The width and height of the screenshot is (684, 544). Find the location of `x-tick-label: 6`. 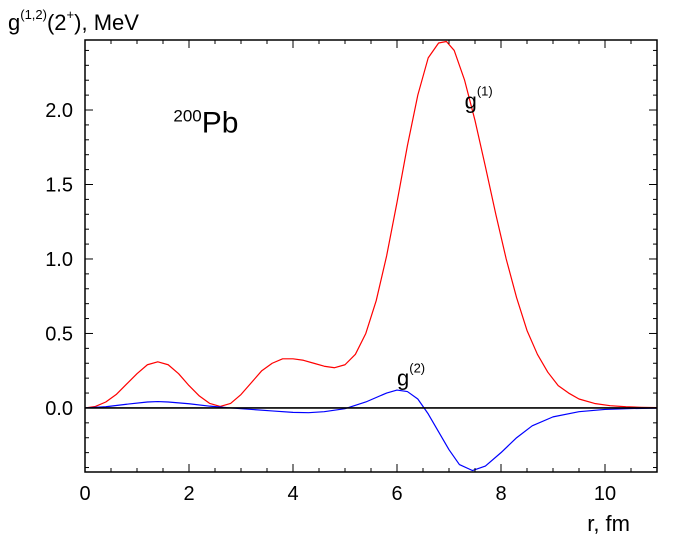

x-tick-label: 6 is located at coordinates (396, 494).